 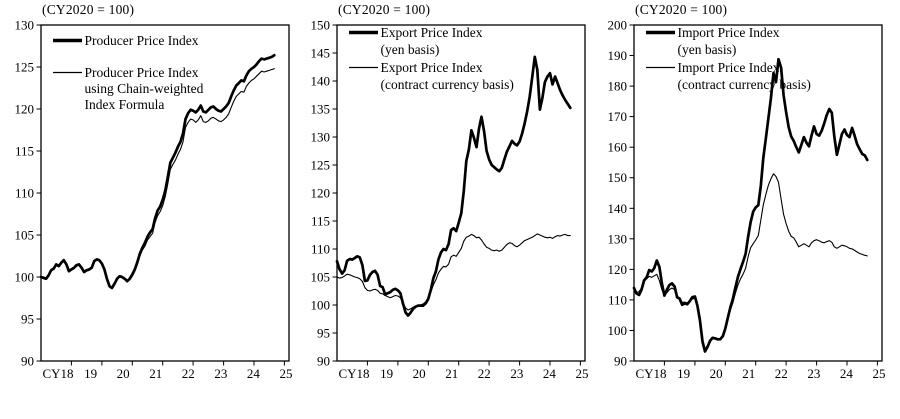 I want to click on legend-label: Index Formula, so click(x=125, y=104).